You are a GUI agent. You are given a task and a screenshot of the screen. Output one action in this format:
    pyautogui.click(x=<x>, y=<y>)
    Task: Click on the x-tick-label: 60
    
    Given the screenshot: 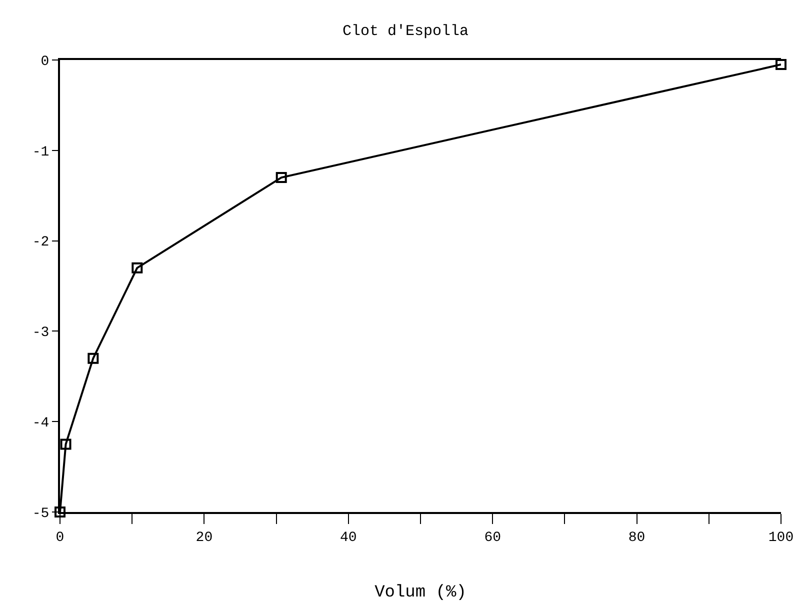 What is the action you would take?
    pyautogui.click(x=493, y=538)
    